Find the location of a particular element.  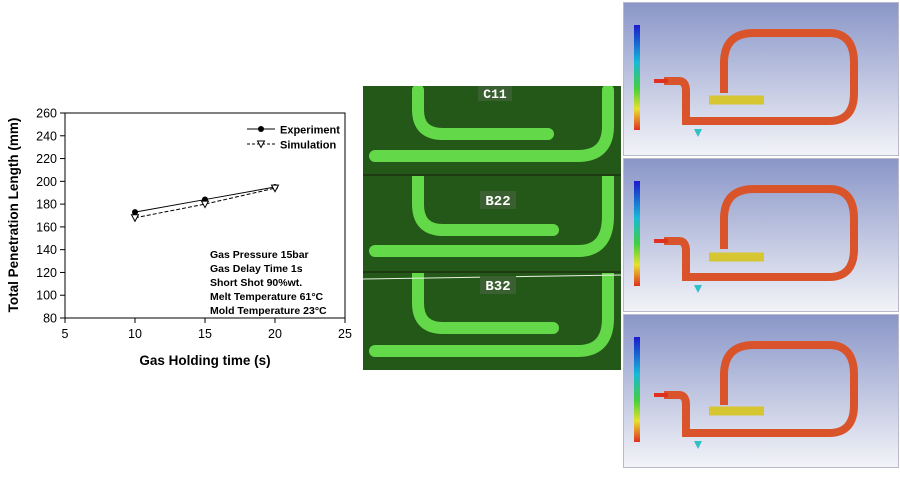

x-tick-label: 20 is located at coordinates (275, 334).